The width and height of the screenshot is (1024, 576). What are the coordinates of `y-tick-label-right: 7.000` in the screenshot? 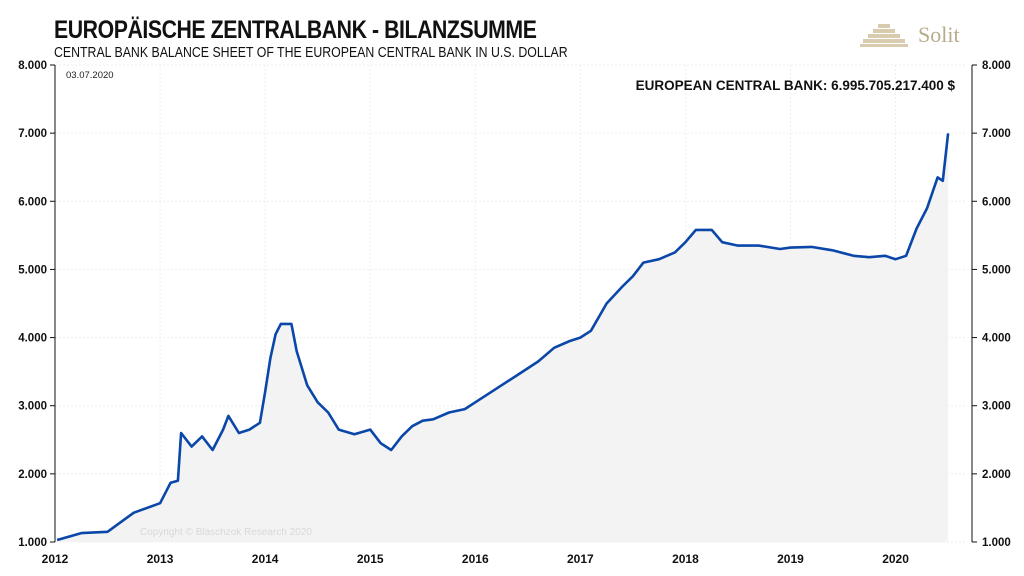 It's located at (996, 134).